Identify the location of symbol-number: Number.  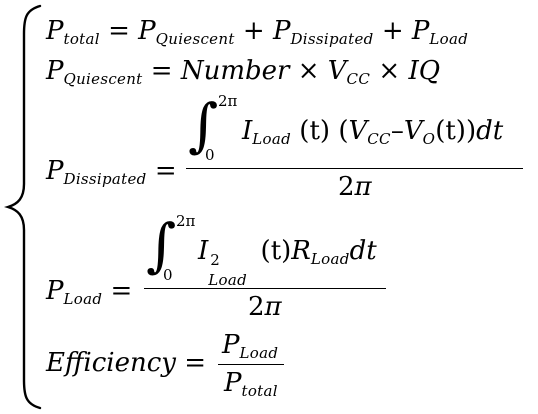
(235, 71).